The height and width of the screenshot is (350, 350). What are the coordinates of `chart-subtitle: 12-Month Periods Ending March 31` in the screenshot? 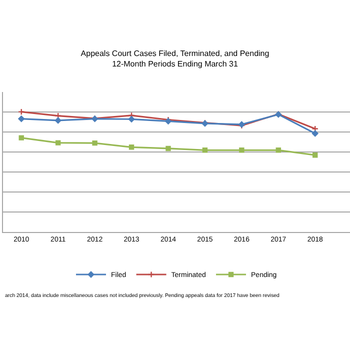 It's located at (175, 63).